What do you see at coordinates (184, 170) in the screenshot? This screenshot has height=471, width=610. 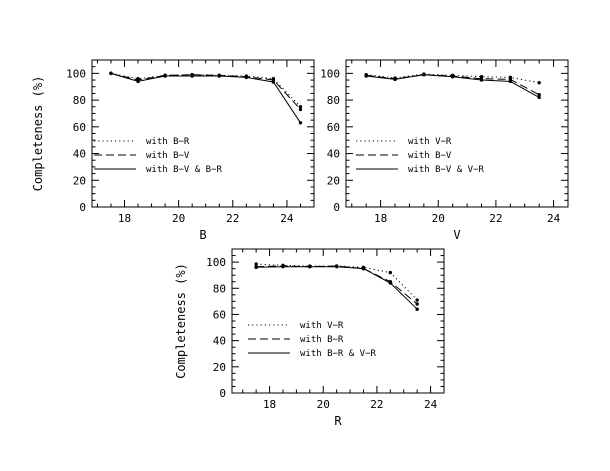 I see `legend-label: with B−V & B−R` at bounding box center [184, 170].